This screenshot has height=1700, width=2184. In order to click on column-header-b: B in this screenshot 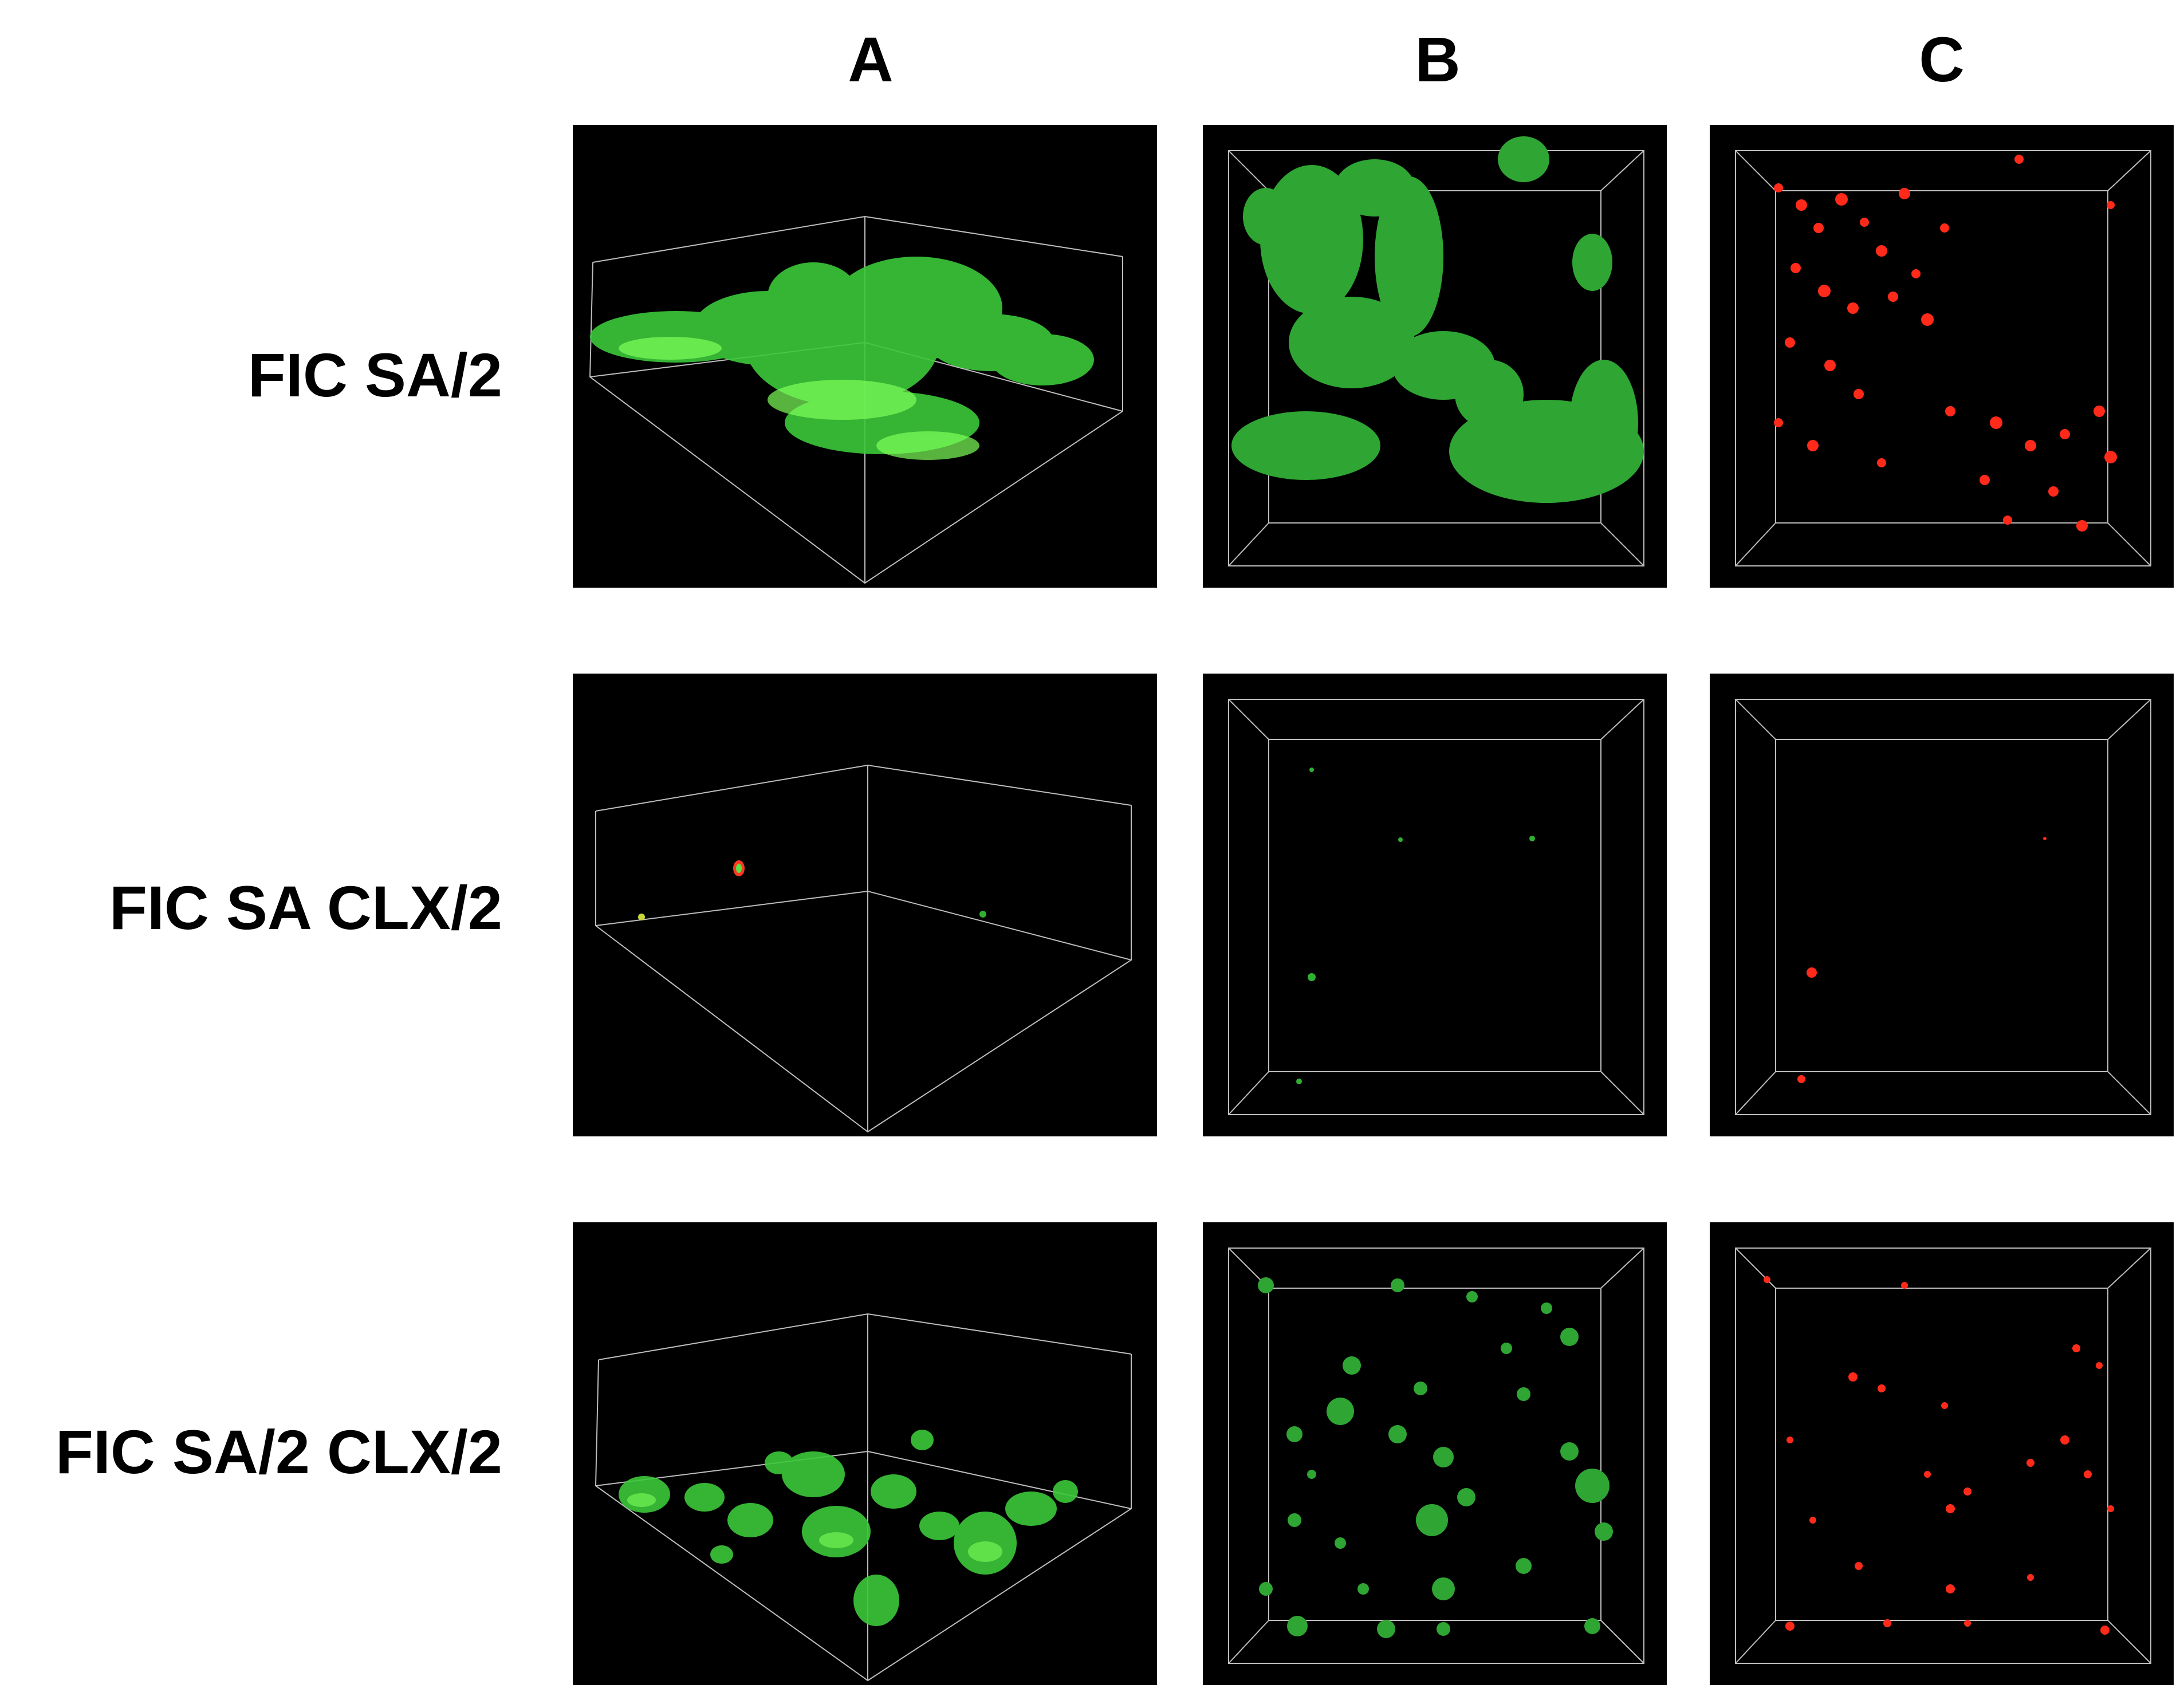, I will do `click(1438, 60)`.